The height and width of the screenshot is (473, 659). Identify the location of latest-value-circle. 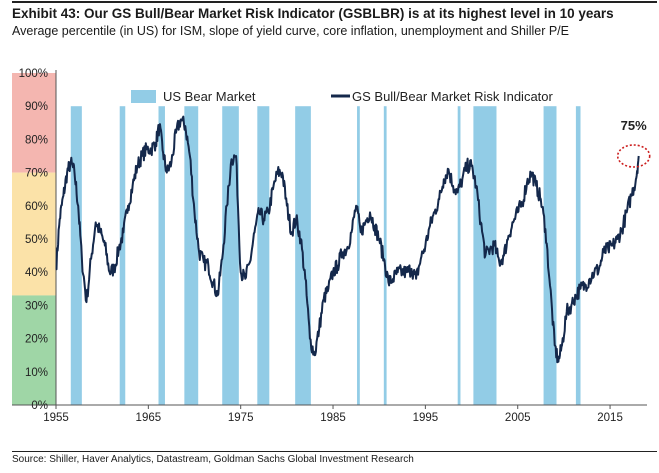
(633, 156).